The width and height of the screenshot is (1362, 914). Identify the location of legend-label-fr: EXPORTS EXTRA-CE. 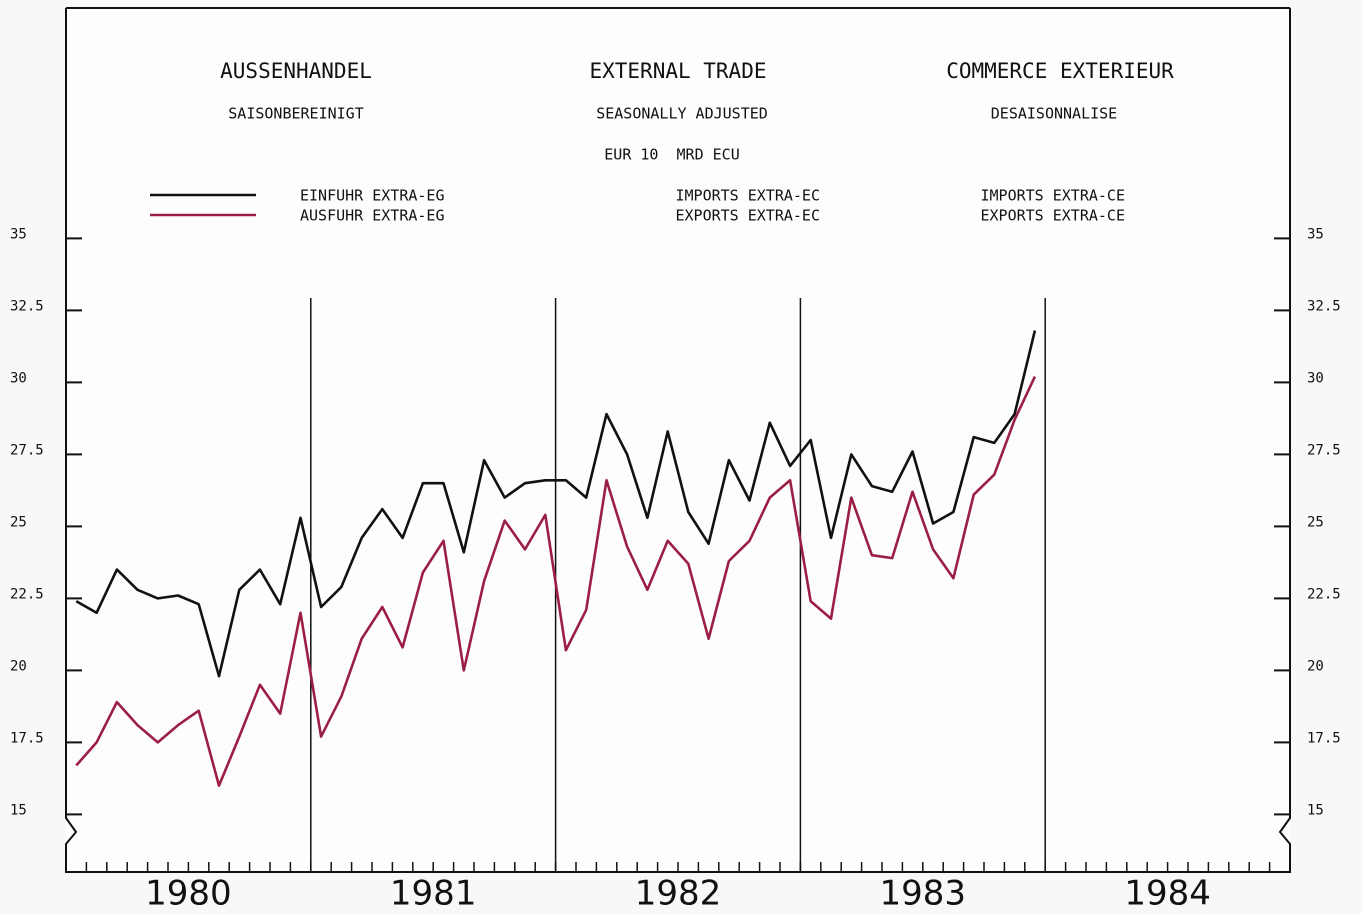
(1053, 216).